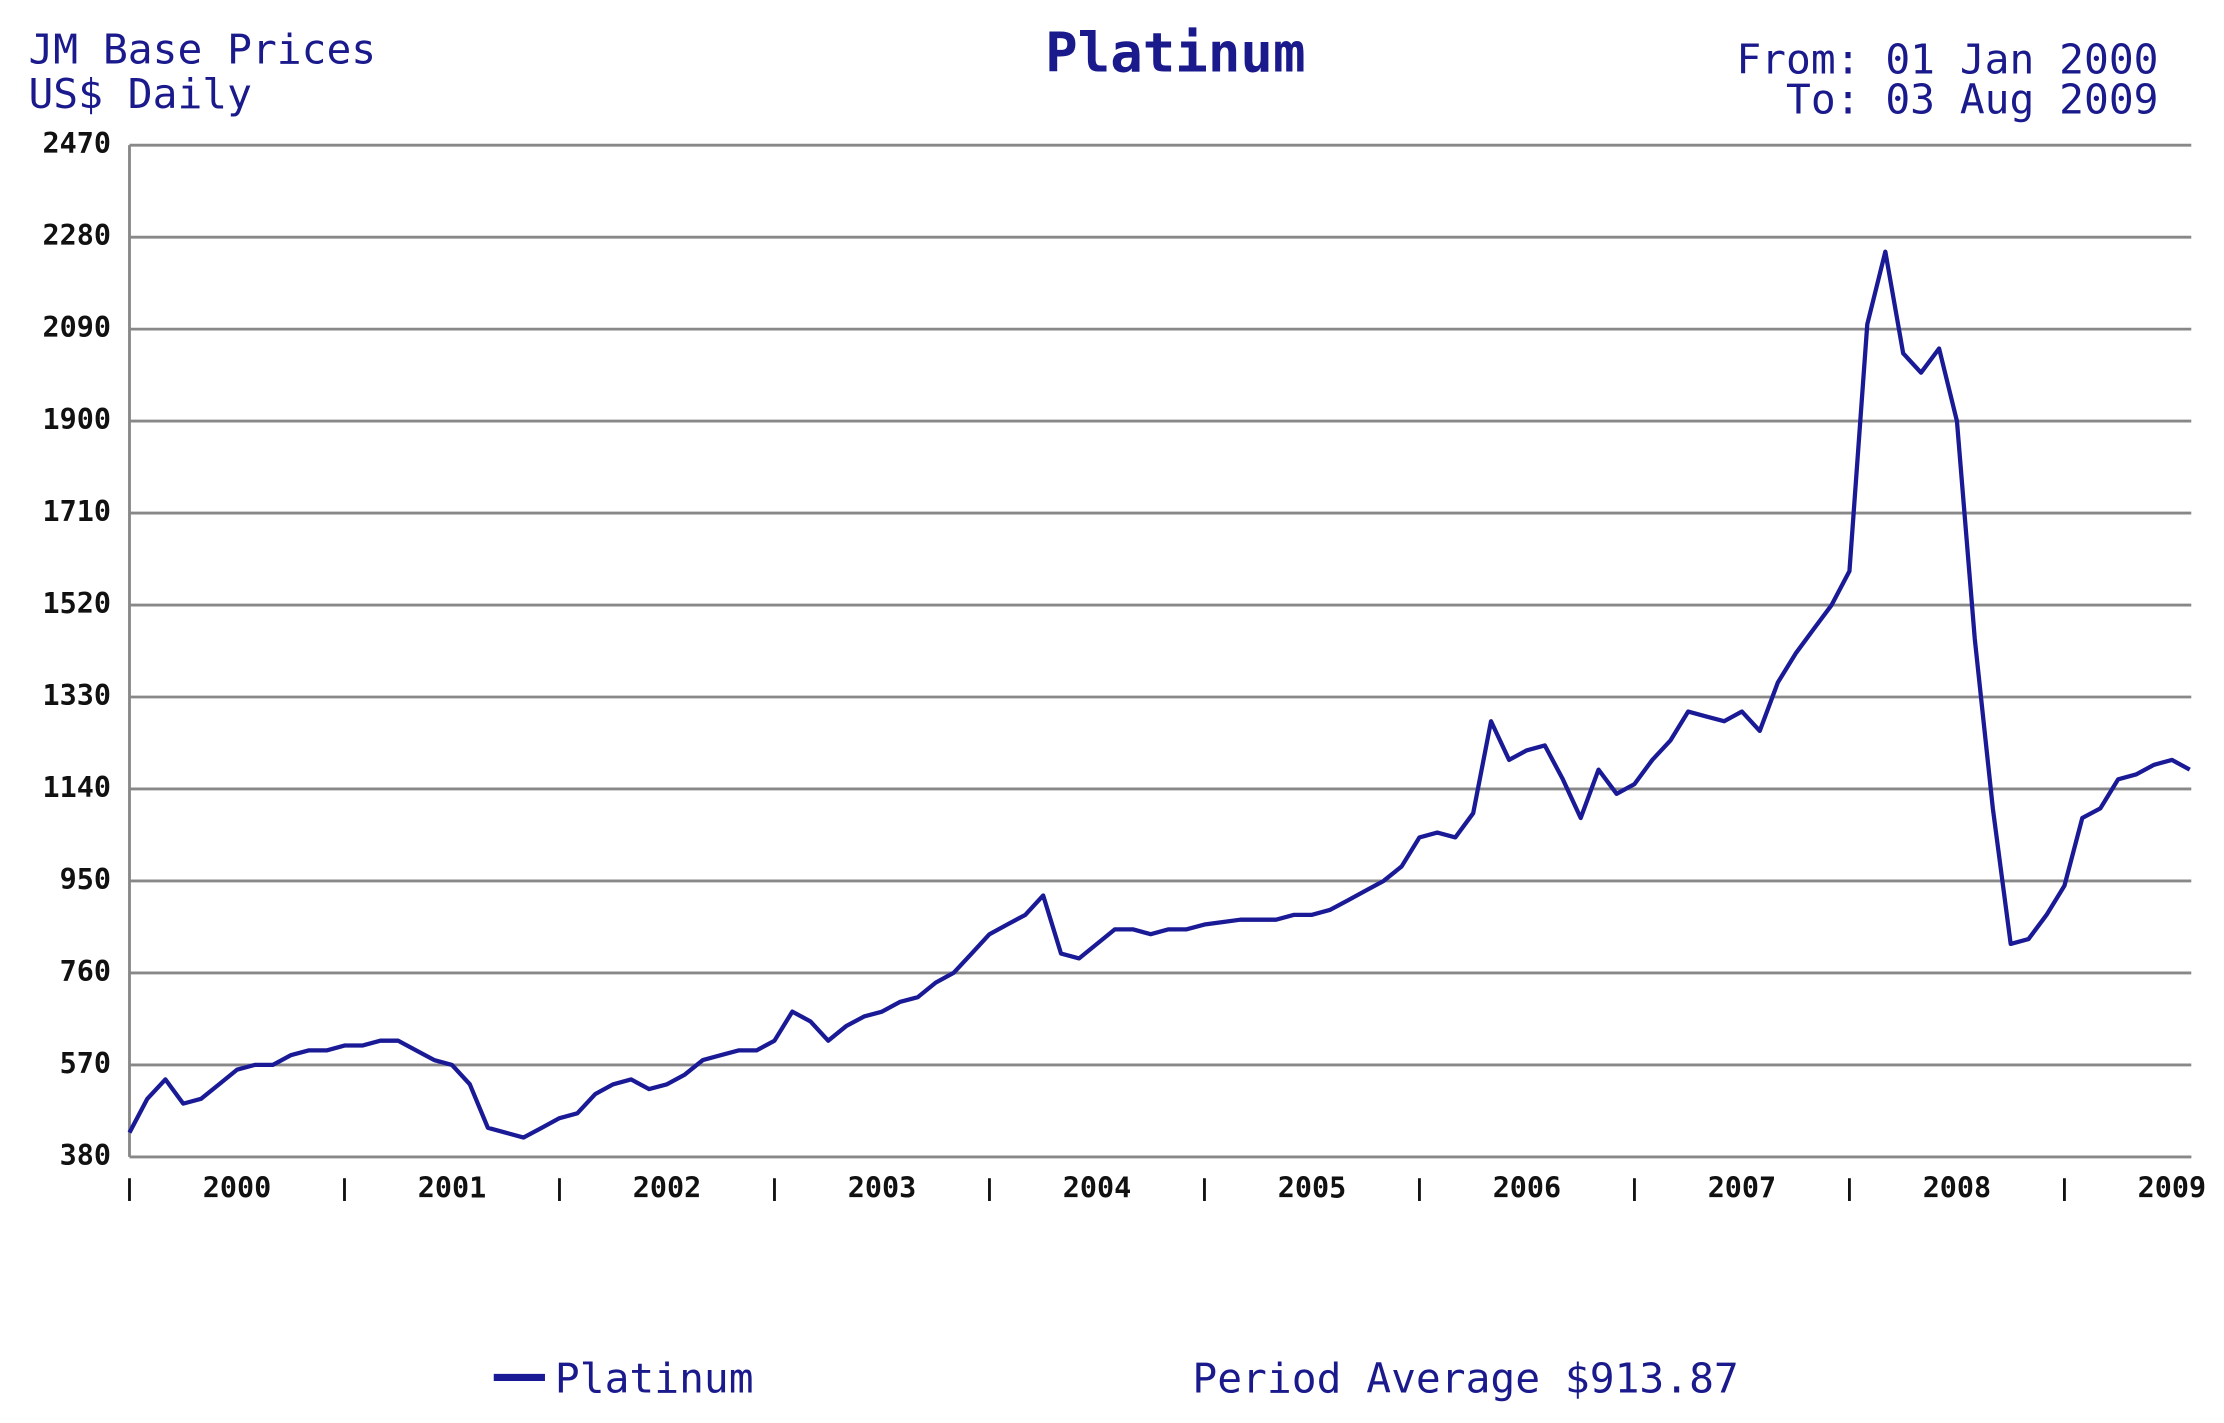 The width and height of the screenshot is (2224, 1423). I want to click on x-tick-label: 2004, so click(1097, 1188).